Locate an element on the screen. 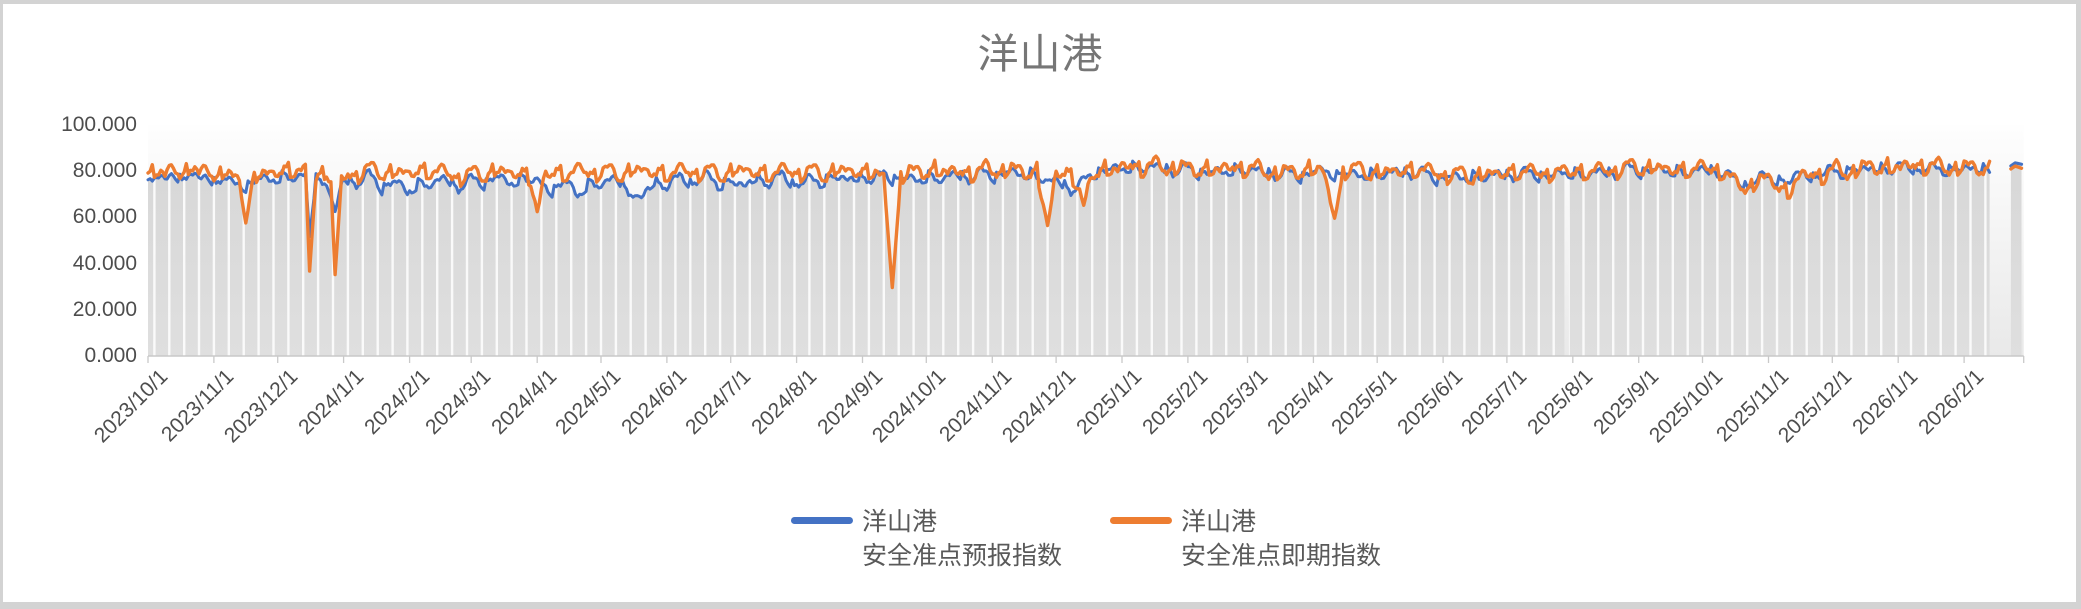 The image size is (2081, 609). series-line-forecast is located at coordinates (1069, 199).